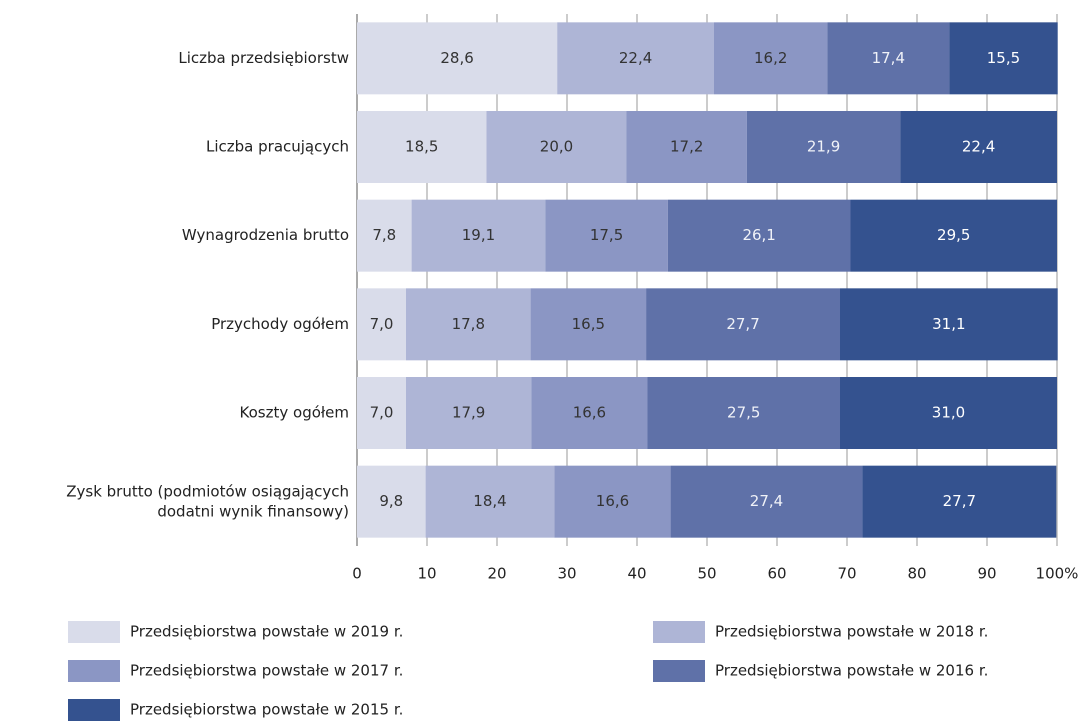 The image size is (1092, 724). What do you see at coordinates (294, 413) in the screenshot?
I see `y-tick-label: Koszty ogółem` at bounding box center [294, 413].